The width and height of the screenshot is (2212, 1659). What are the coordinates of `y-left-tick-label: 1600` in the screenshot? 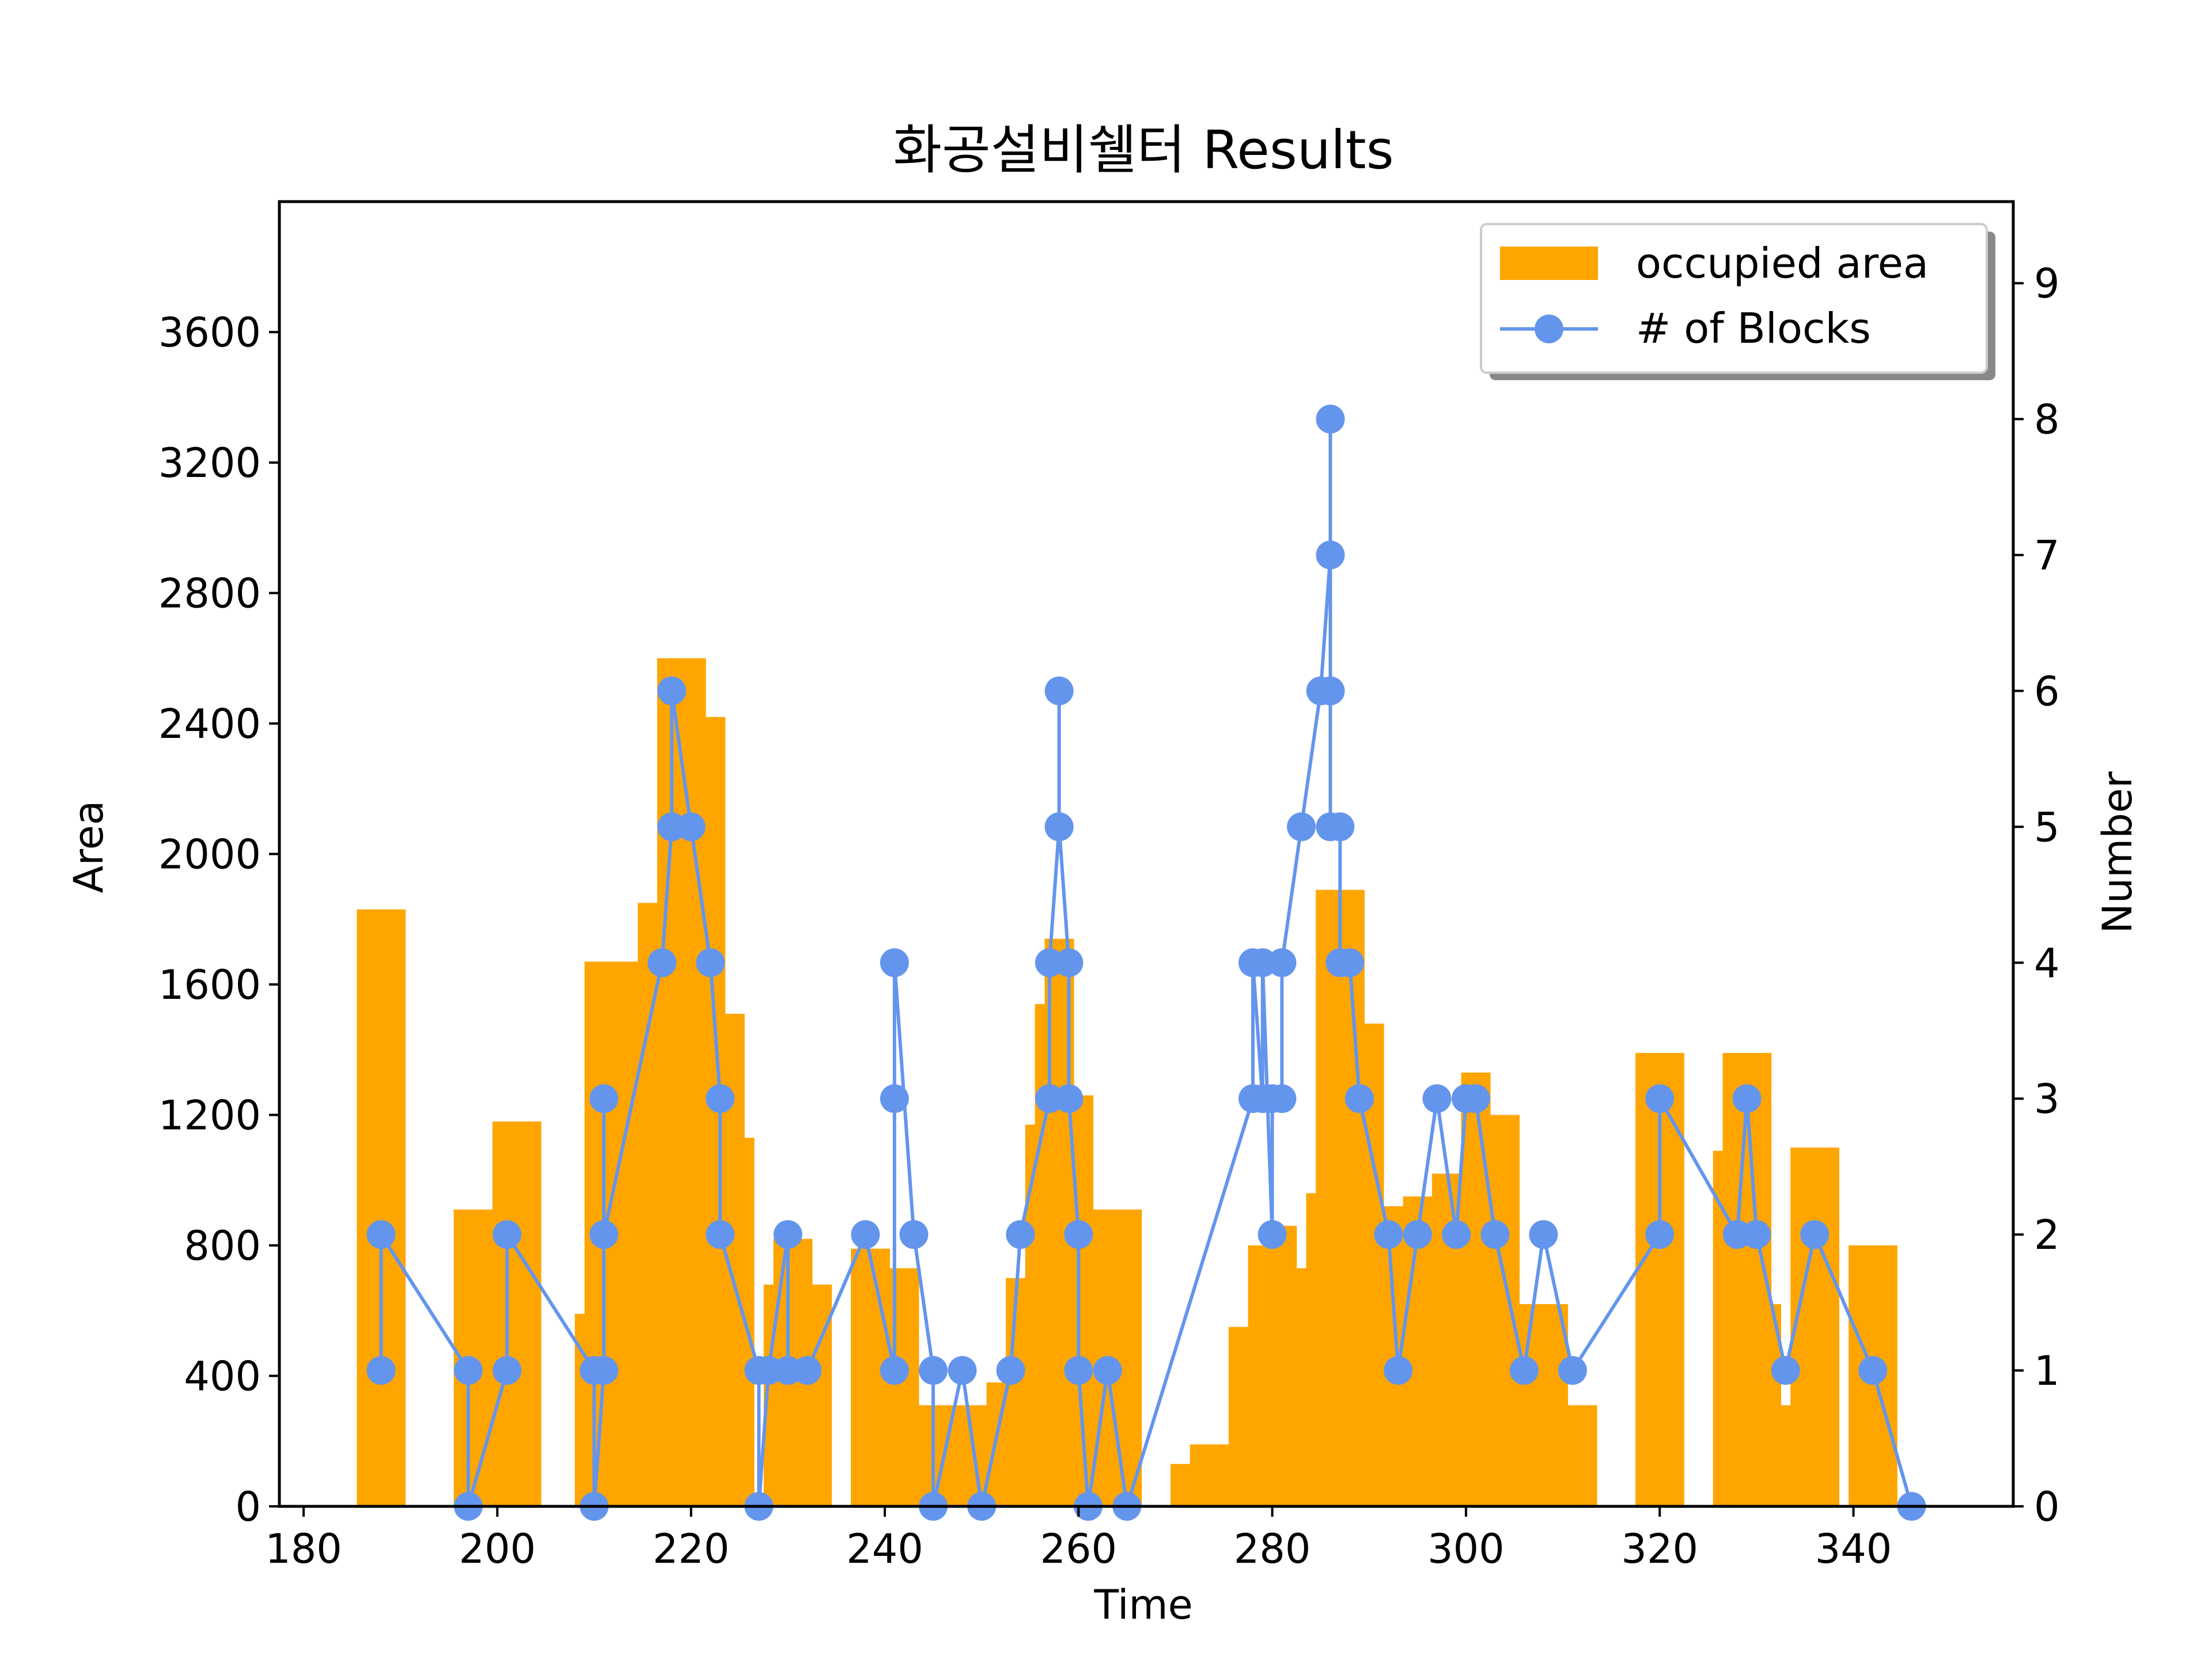 It's located at (209, 985).